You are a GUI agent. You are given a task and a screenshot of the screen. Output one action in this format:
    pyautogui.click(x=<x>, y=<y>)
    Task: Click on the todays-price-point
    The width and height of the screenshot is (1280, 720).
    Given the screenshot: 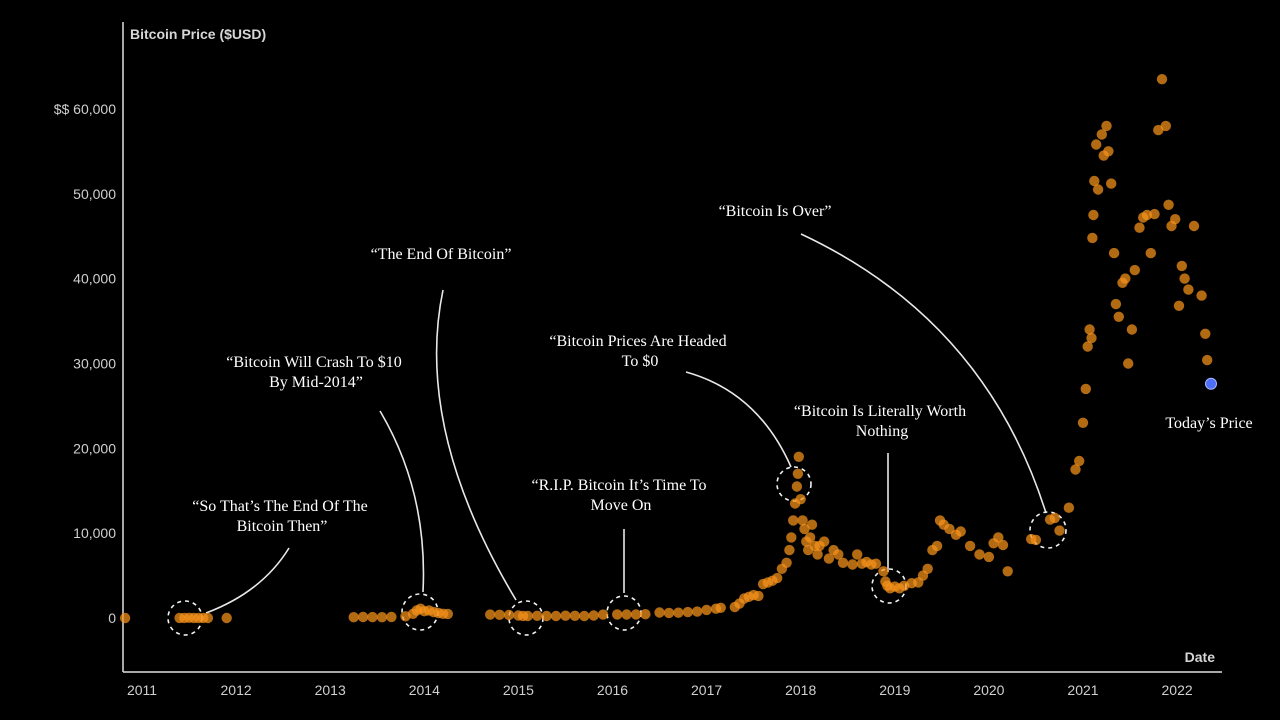 What is the action you would take?
    pyautogui.click(x=1211, y=383)
    